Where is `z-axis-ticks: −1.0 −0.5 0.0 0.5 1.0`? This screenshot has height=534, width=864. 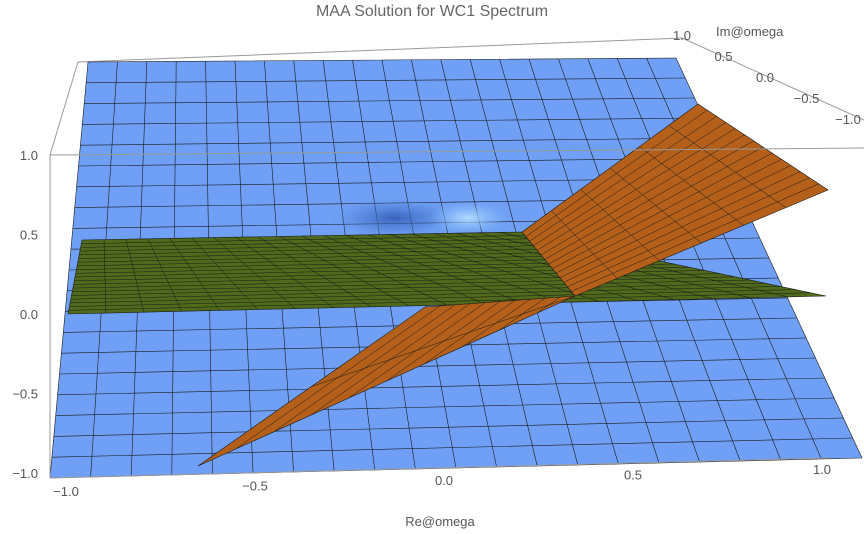 z-axis-ticks: −1.0 −0.5 0.0 0.5 1.0 is located at coordinates (25, 314).